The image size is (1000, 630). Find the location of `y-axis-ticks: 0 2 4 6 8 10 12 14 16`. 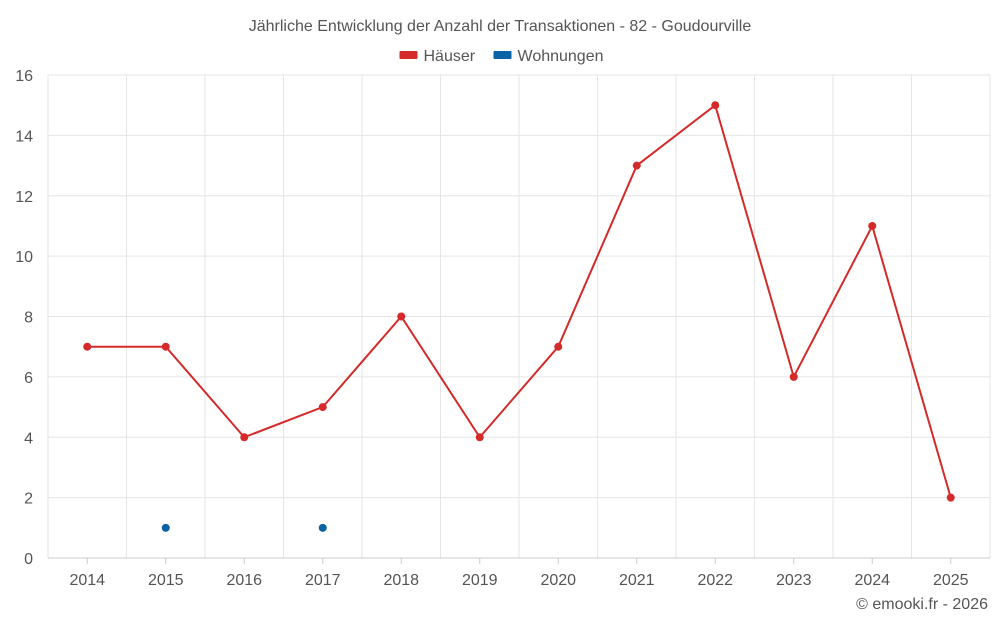

y-axis-ticks: 0 2 4 6 8 10 12 14 16 is located at coordinates (24, 318).